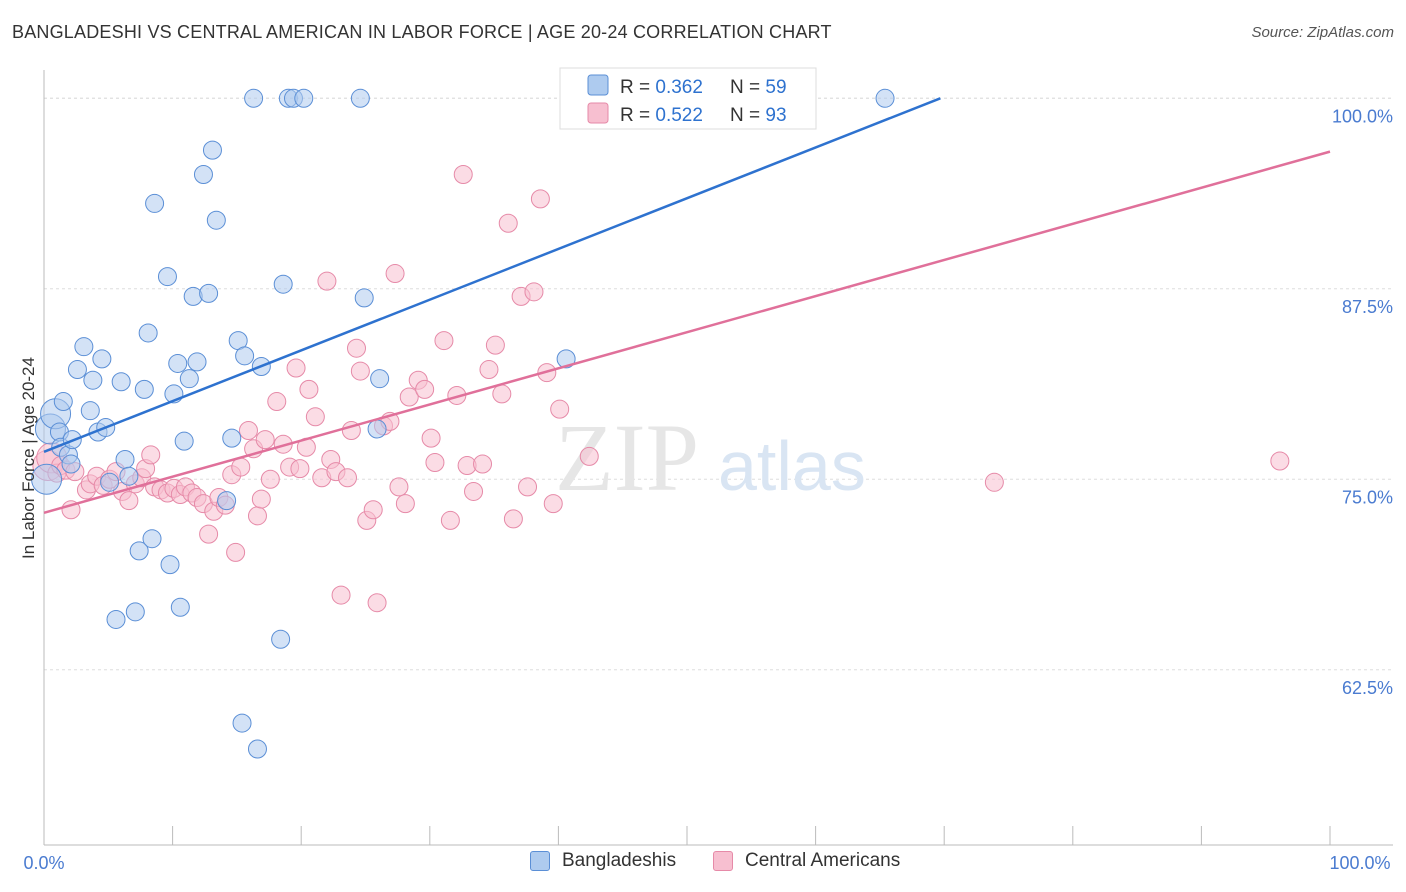 Image resolution: width=1406 pixels, height=892 pixels. What do you see at coordinates (627, 457) in the screenshot?
I see `watermark-zip: ZIP` at bounding box center [627, 457].